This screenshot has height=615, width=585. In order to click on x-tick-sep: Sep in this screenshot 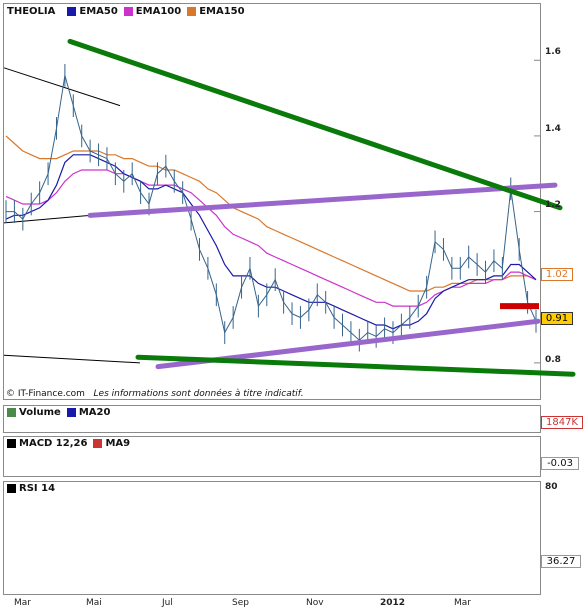, I will do `click(240, 603)`.